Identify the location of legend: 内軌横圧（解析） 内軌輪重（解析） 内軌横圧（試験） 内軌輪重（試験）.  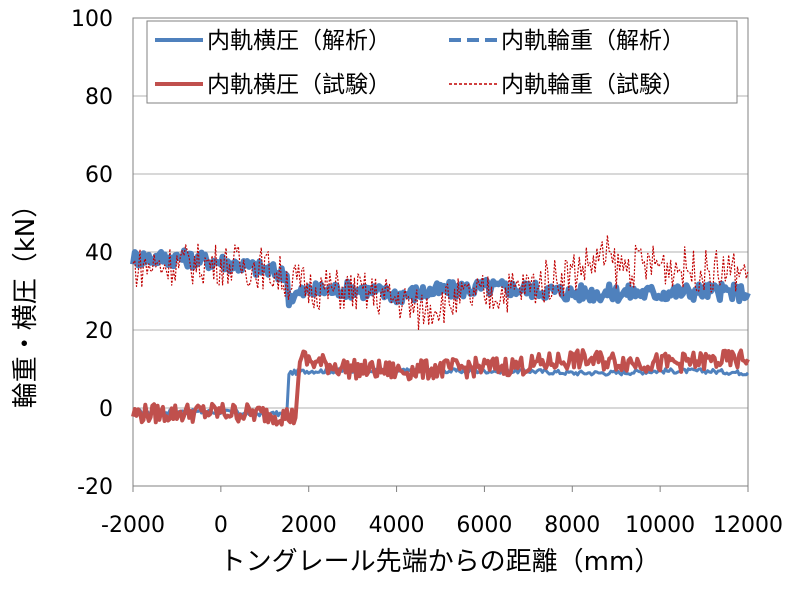
(442, 62).